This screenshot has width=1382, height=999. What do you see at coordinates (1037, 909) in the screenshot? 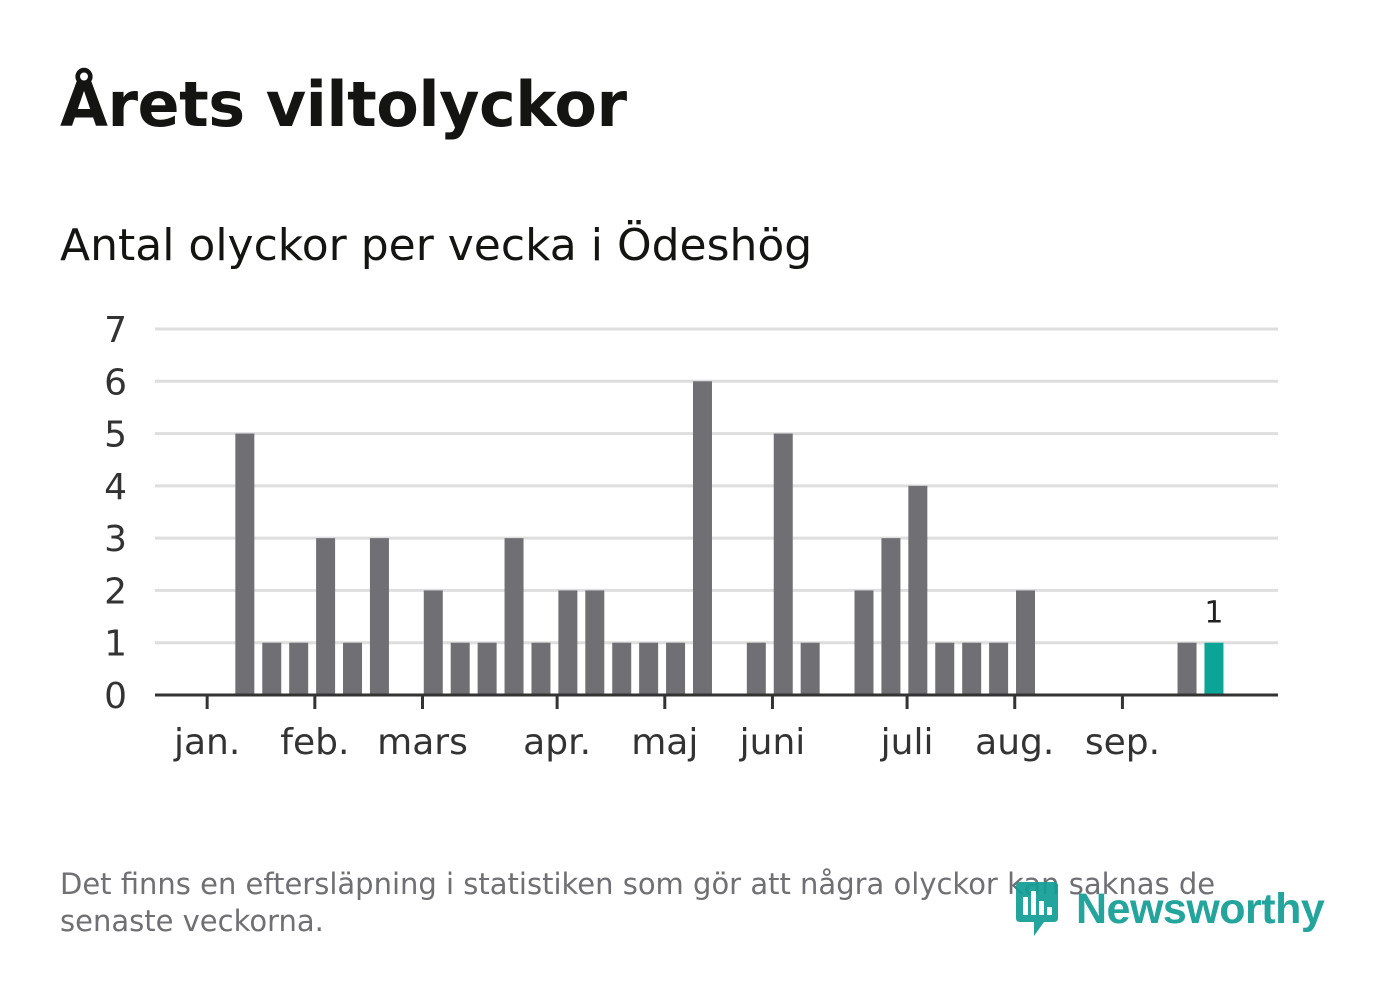
I see `newsworthy-logo-icon` at bounding box center [1037, 909].